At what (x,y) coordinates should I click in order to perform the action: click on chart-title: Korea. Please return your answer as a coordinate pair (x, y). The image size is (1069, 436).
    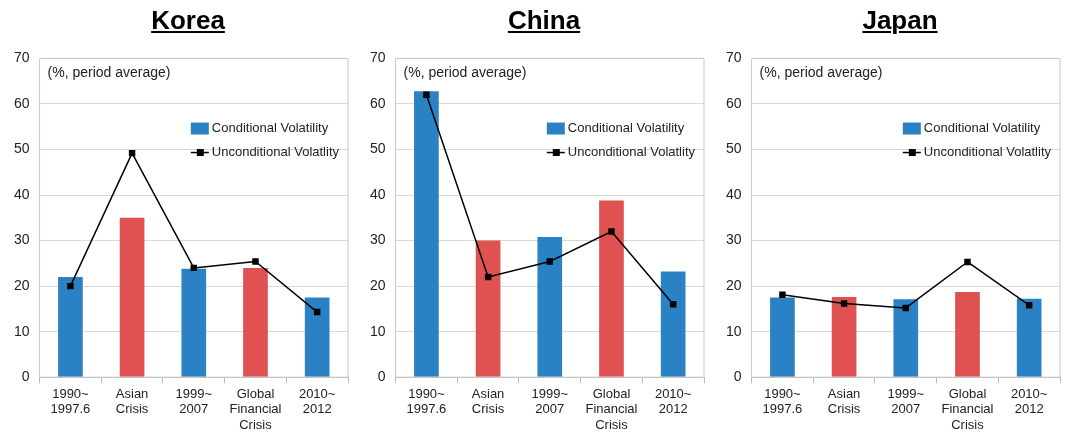
    Looking at the image, I should click on (188, 20).